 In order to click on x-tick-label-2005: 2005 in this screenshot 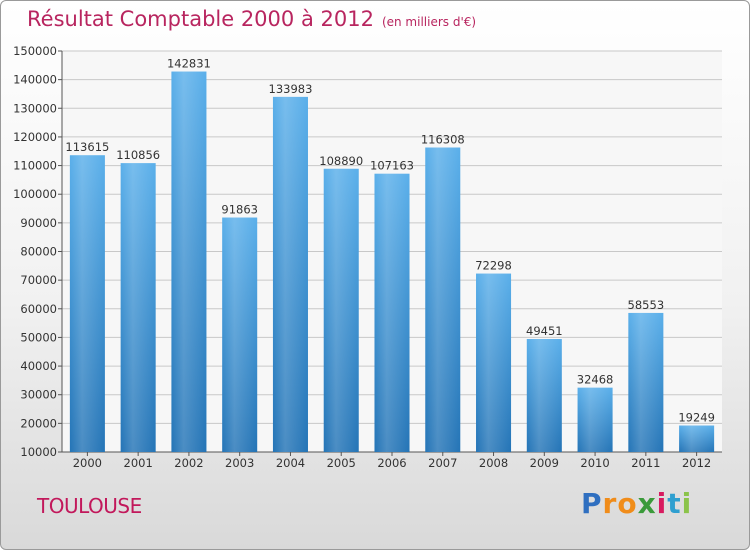, I will do `click(341, 463)`.